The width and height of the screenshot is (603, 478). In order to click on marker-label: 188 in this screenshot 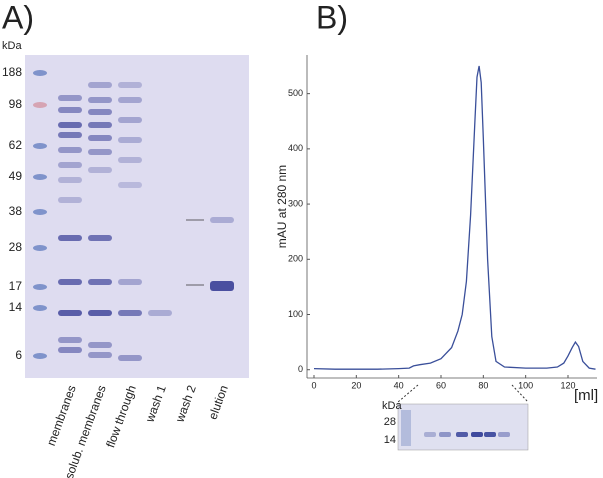, I will do `click(12, 72)`.